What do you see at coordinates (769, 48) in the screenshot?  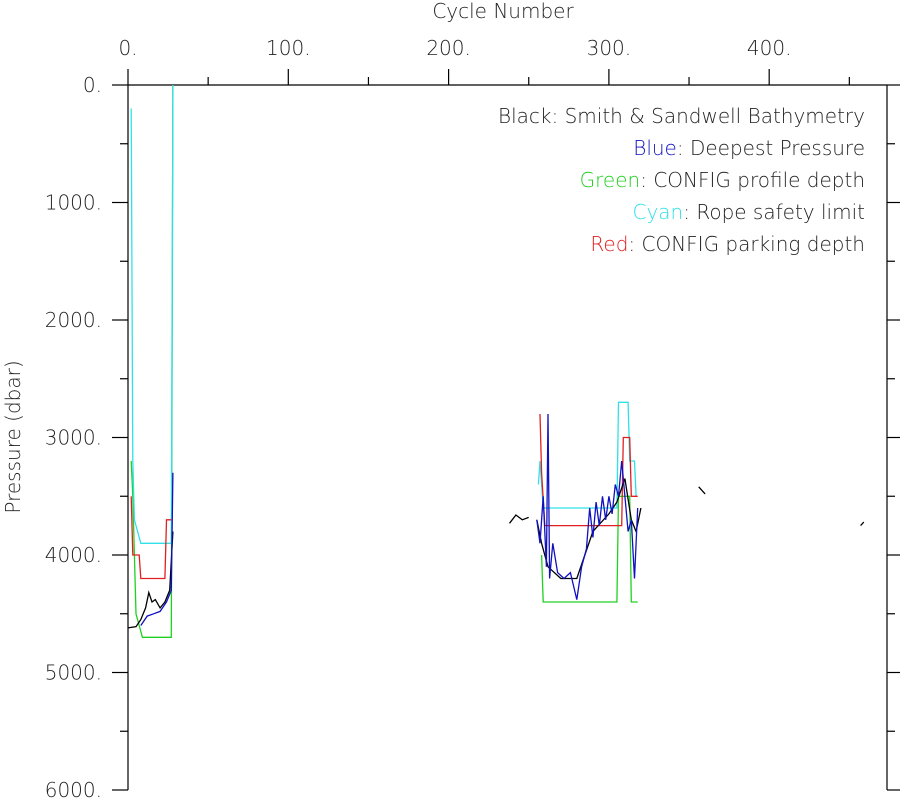 I see `x-tick-label: 400.` at bounding box center [769, 48].